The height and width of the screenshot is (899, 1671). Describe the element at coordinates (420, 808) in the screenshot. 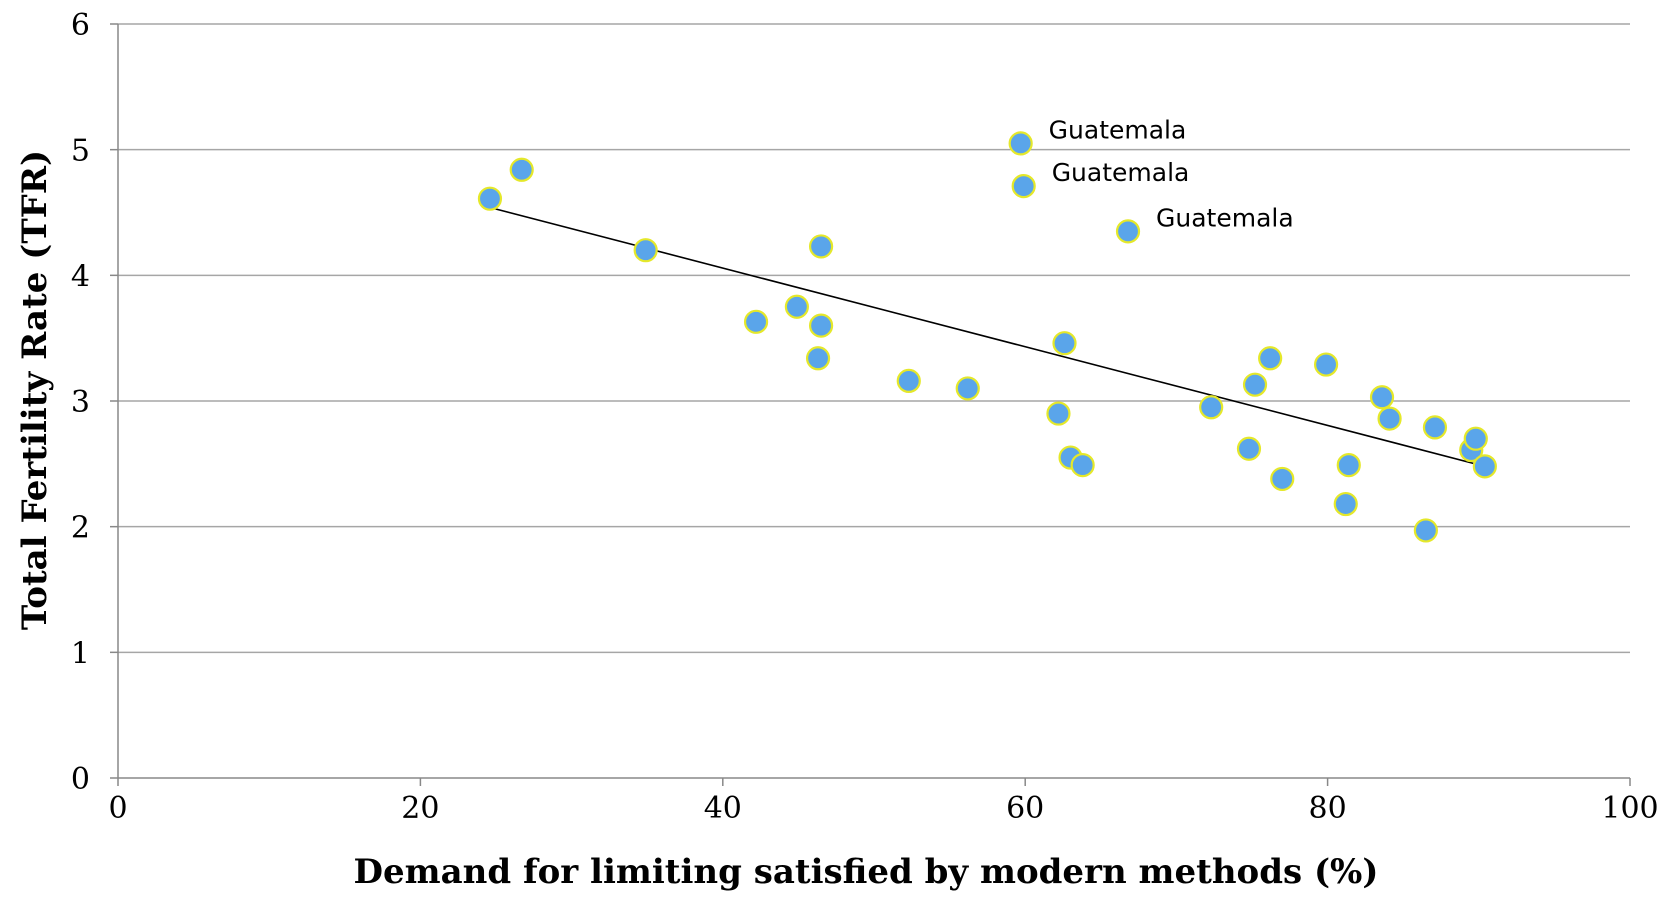

I see `x-tick-label: 20` at that location.